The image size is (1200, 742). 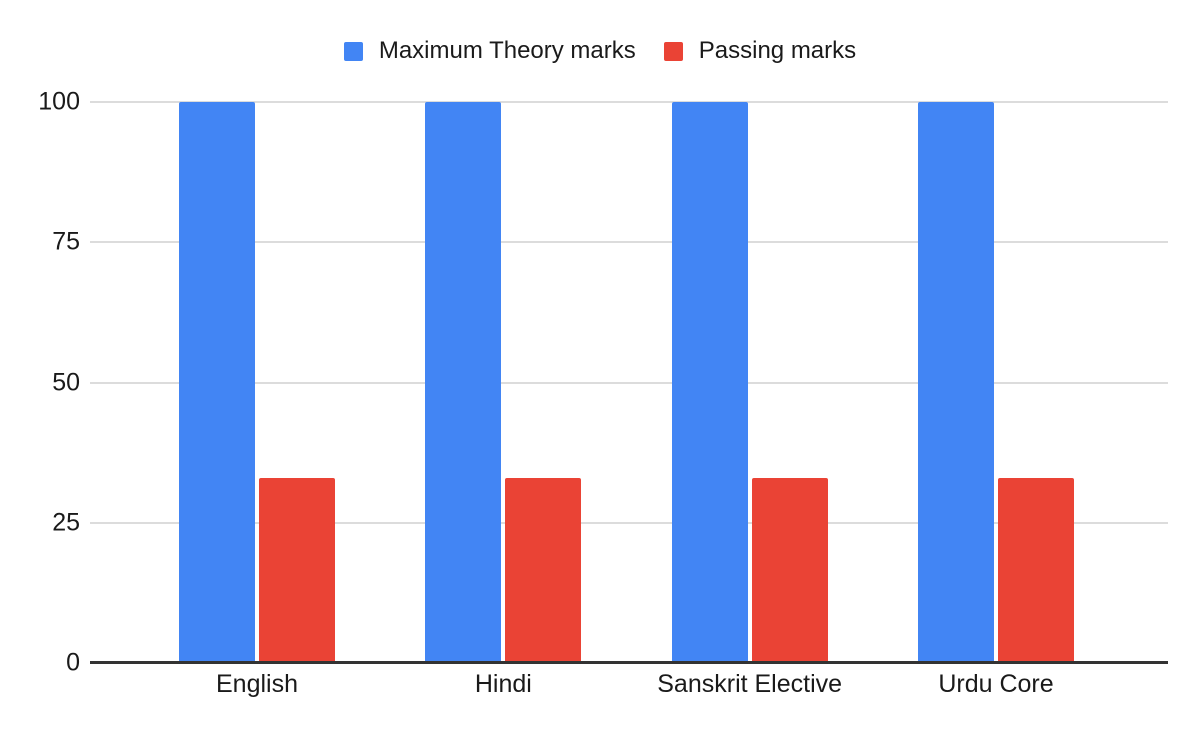 What do you see at coordinates (73, 662) in the screenshot?
I see `y-axis-tick-label: 0` at bounding box center [73, 662].